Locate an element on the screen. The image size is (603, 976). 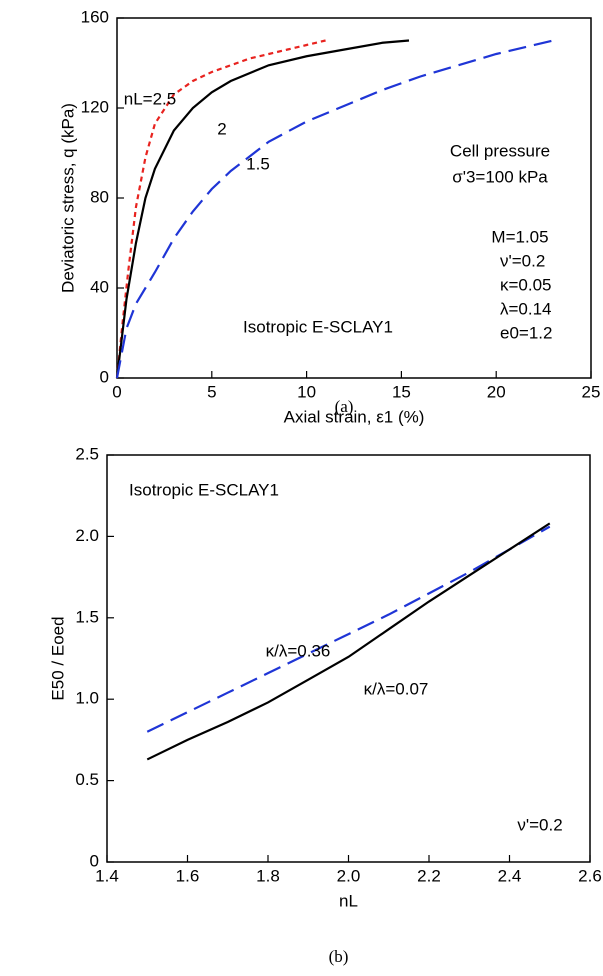
x-tick-label: 2.4 is located at coordinates (510, 875).